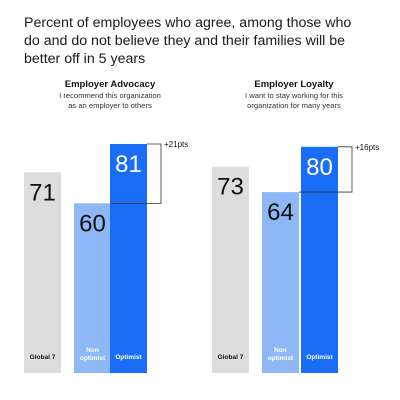 The width and height of the screenshot is (400, 400). Describe the element at coordinates (294, 84) in the screenshot. I see `panel-title: Employer Loyalty` at that location.